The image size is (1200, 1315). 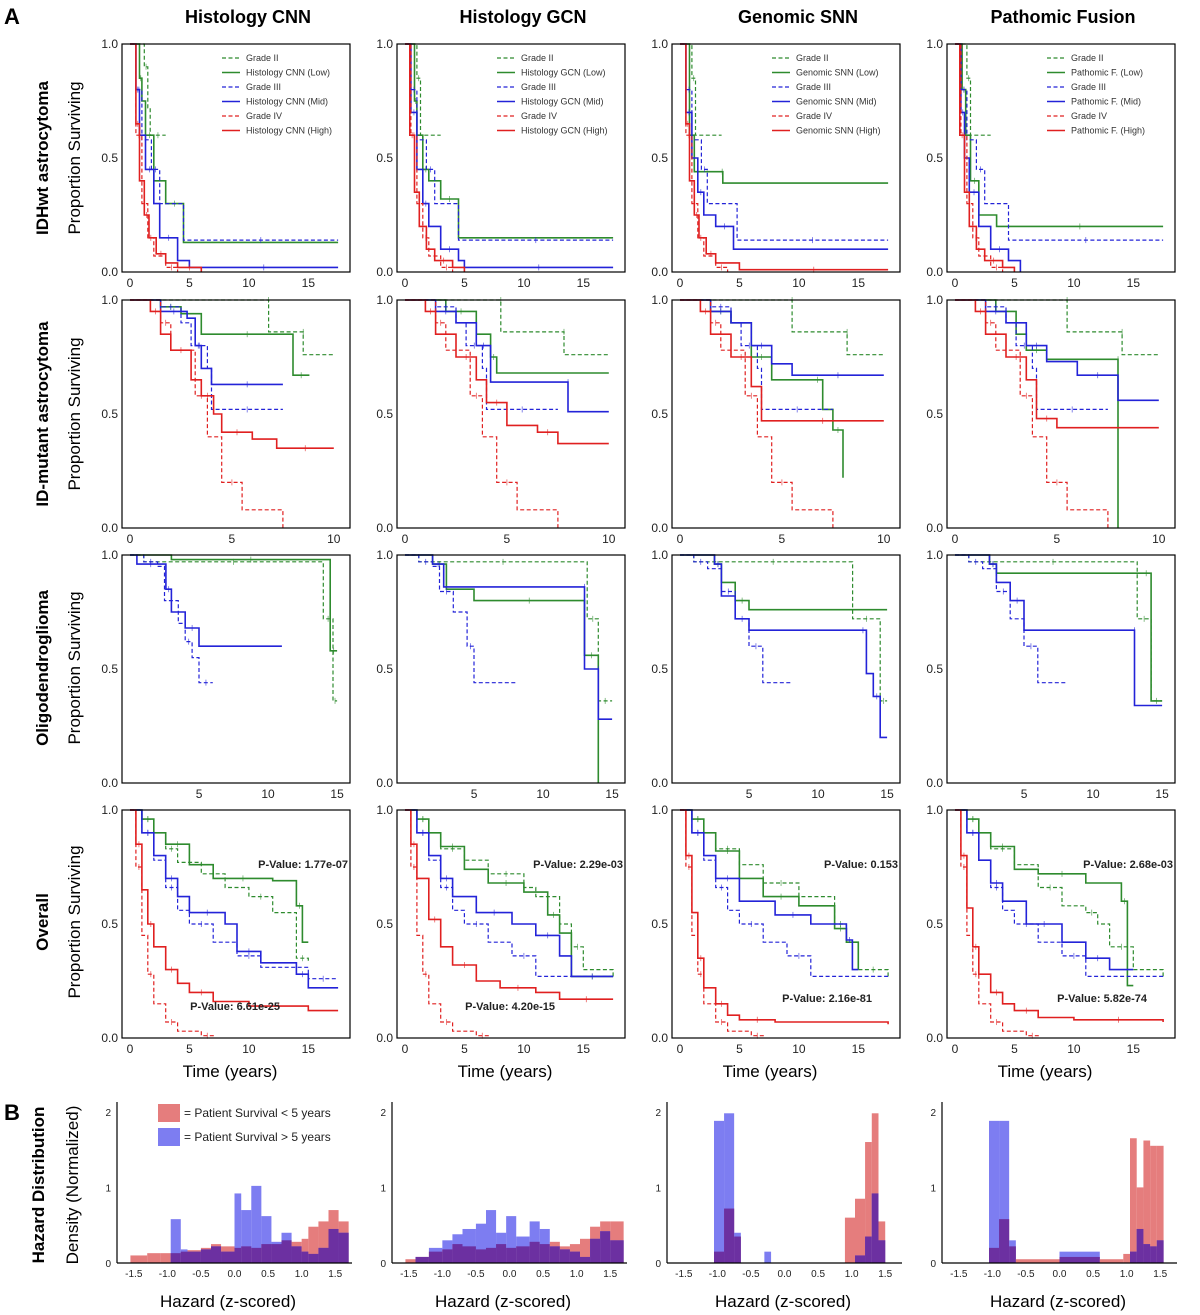 I want to click on legend-label: Pathomic F. (High), so click(x=1108, y=131).